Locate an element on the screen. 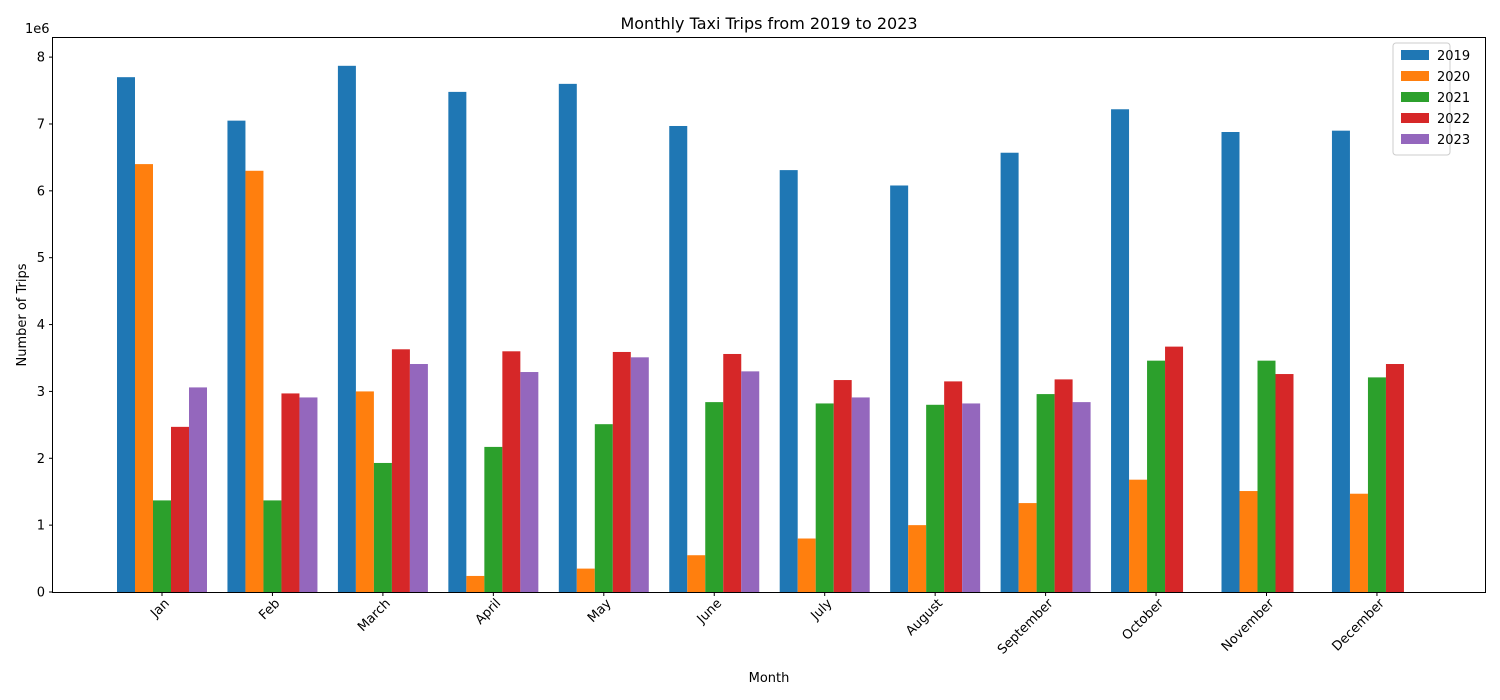 This screenshot has height=700, width=1500. bar-2019-December is located at coordinates (1340, 361).